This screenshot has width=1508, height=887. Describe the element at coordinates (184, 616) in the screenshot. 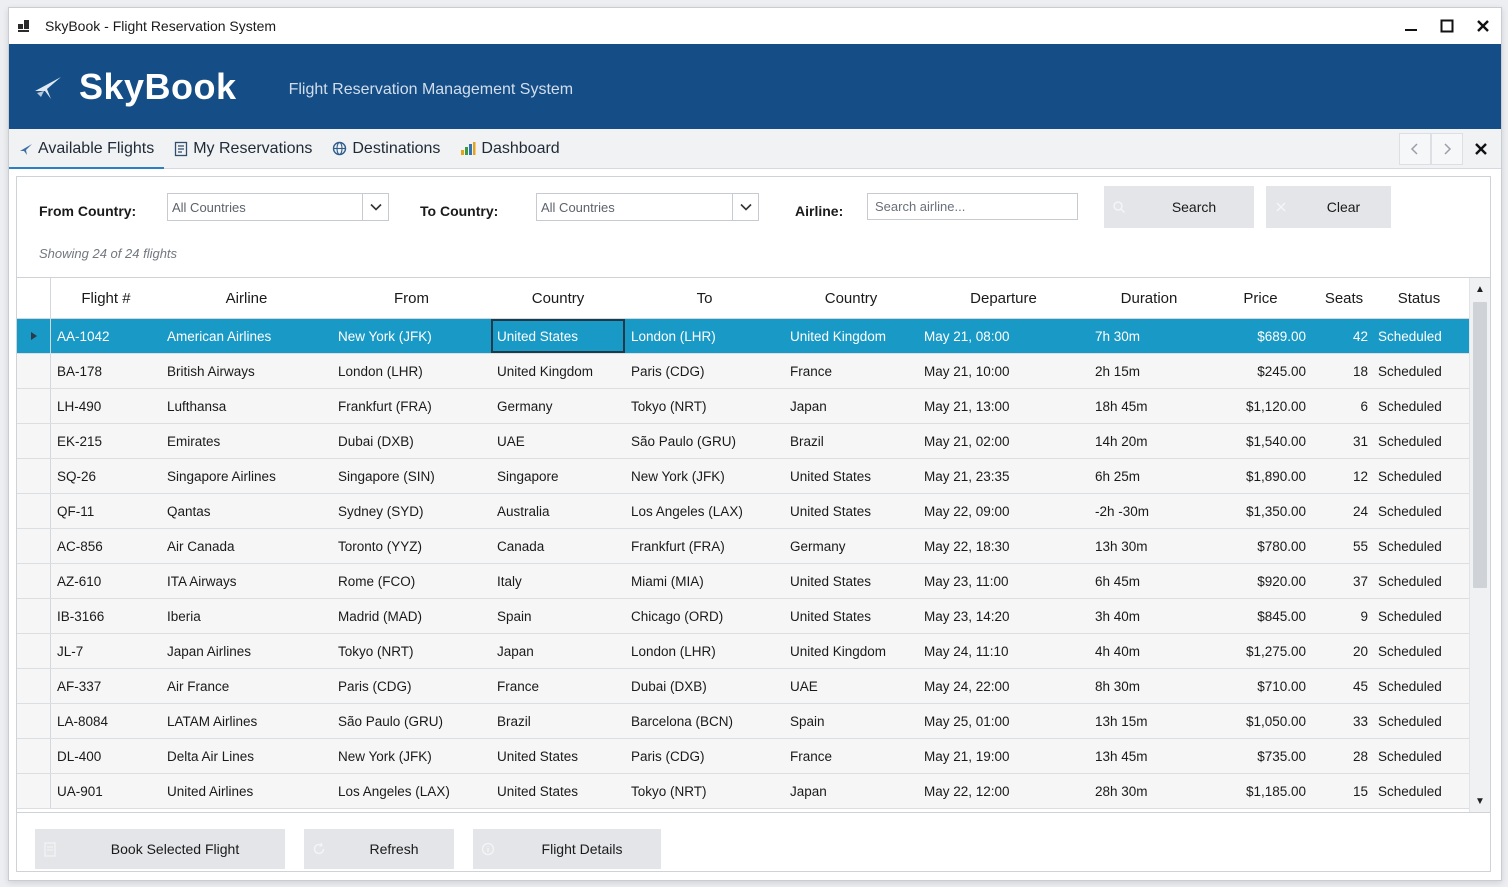

I see `airline-cell: Iberia` at that location.